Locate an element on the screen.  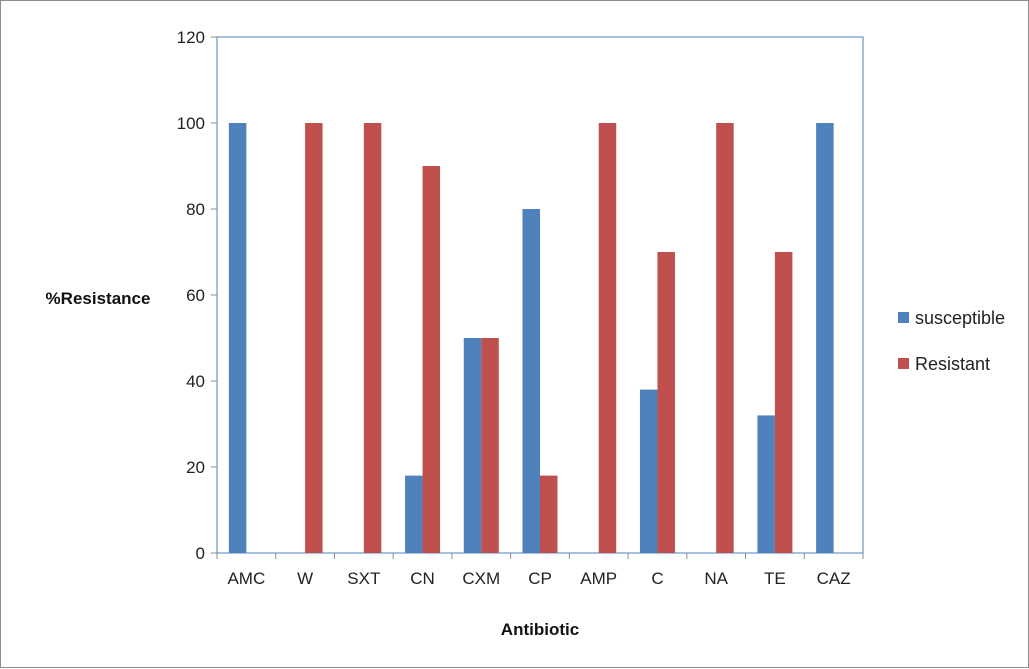
x-tick-label: SXT is located at coordinates (363, 578).